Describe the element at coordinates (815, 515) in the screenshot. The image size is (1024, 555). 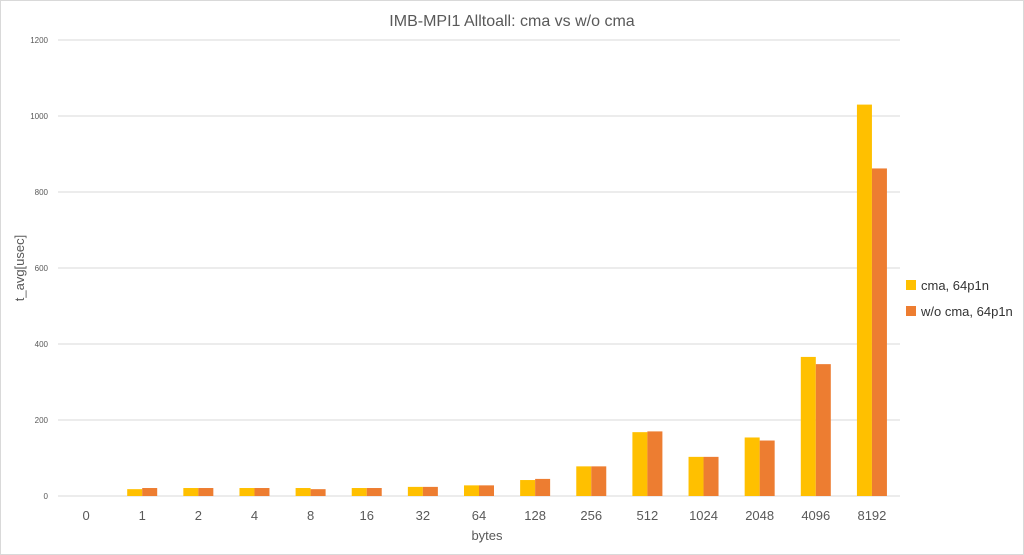
I see `x-tick-label: 4096` at that location.